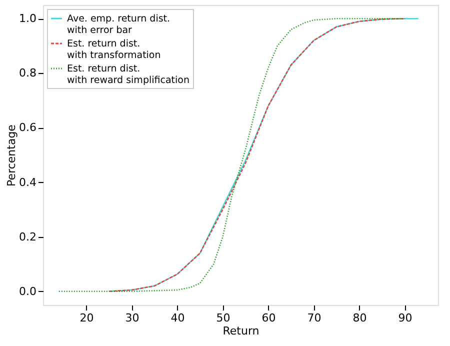 The width and height of the screenshot is (450, 346). What do you see at coordinates (27, 73) in the screenshot?
I see `y-tick-label: 0.8` at bounding box center [27, 73].